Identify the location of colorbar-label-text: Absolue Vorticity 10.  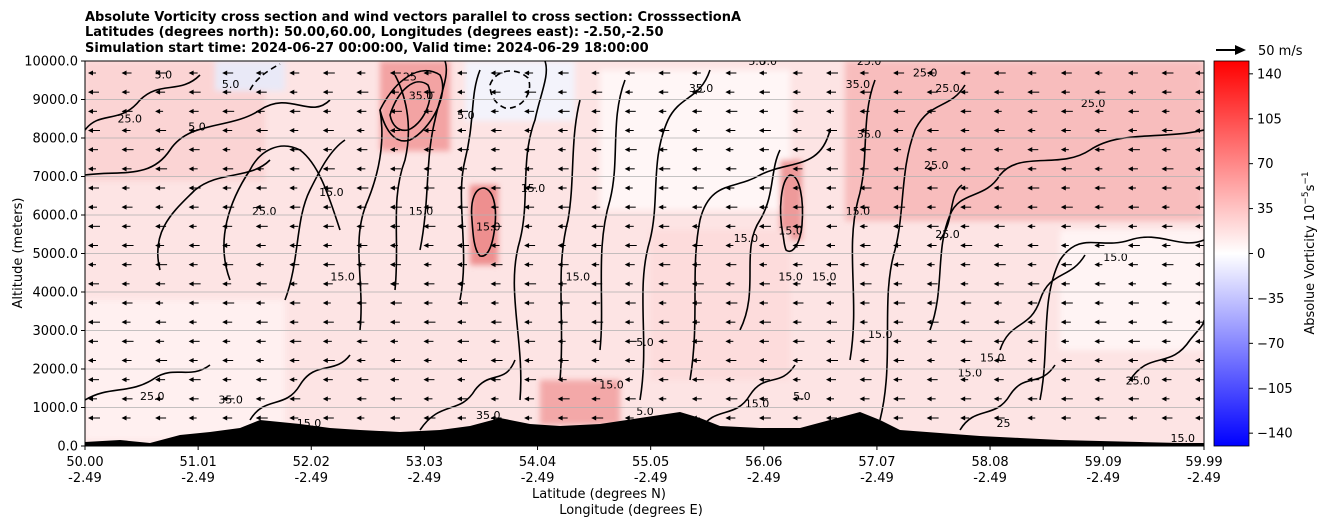
(1310, 270).